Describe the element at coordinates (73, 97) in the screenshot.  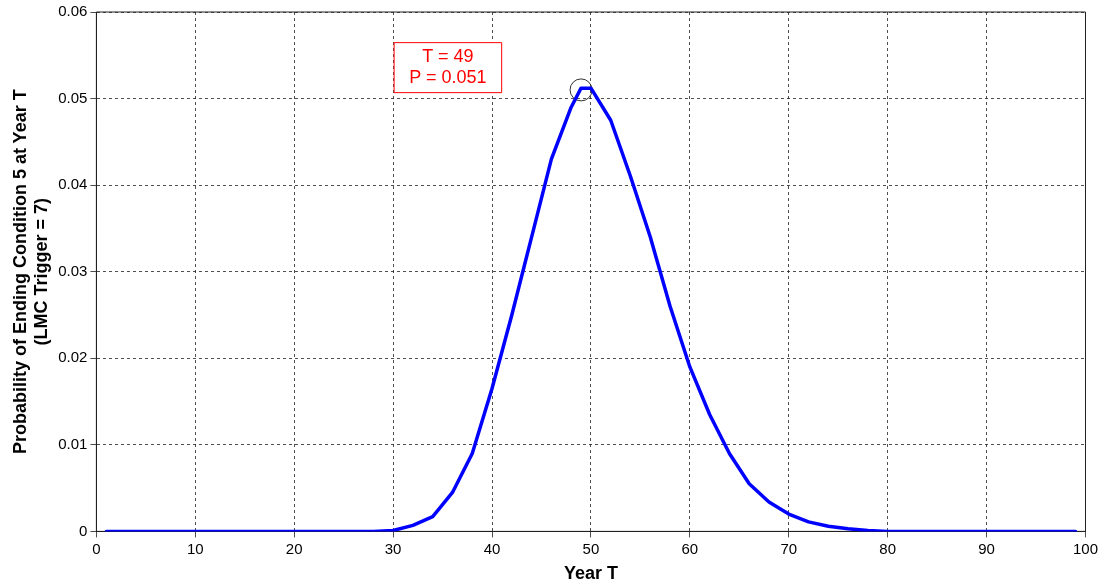
I see `y-tick-label: 0.05` at that location.